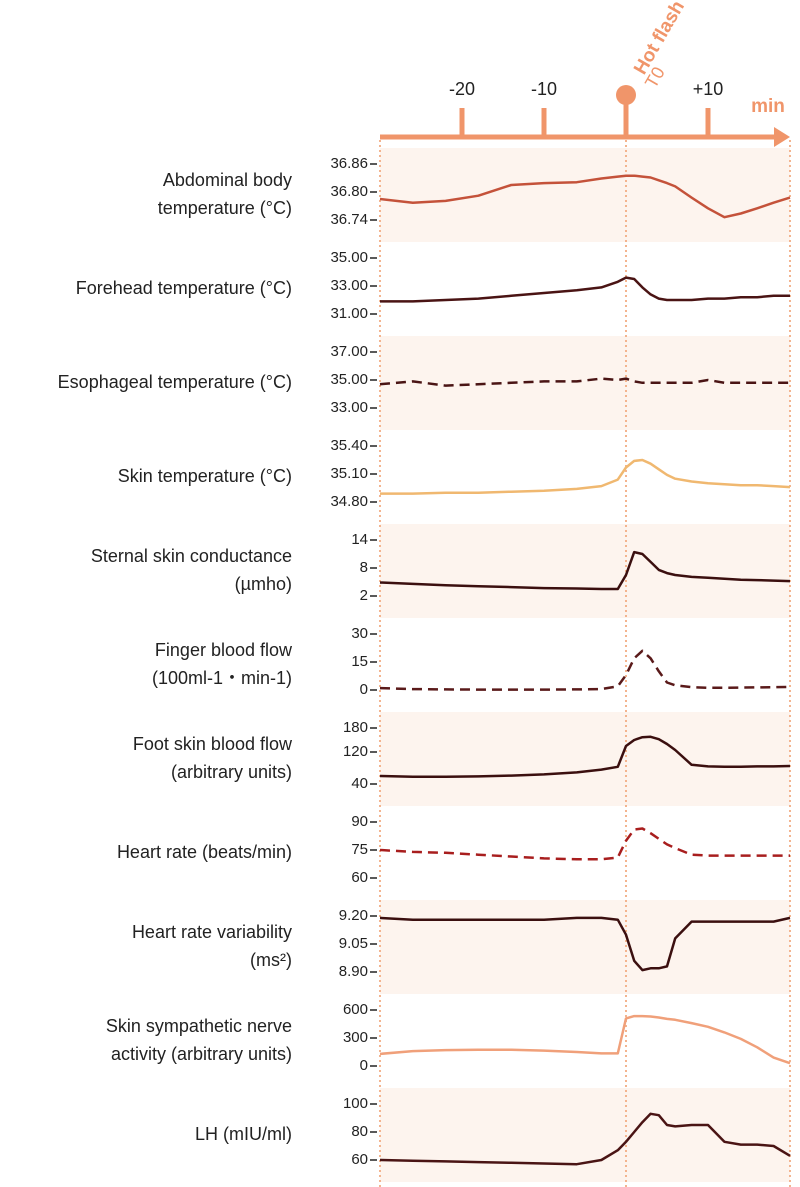 Image resolution: width=800 pixels, height=1187 pixels. What do you see at coordinates (175, 382) in the screenshot?
I see `y-axis-label: Esophageal temperature (°C)` at bounding box center [175, 382].